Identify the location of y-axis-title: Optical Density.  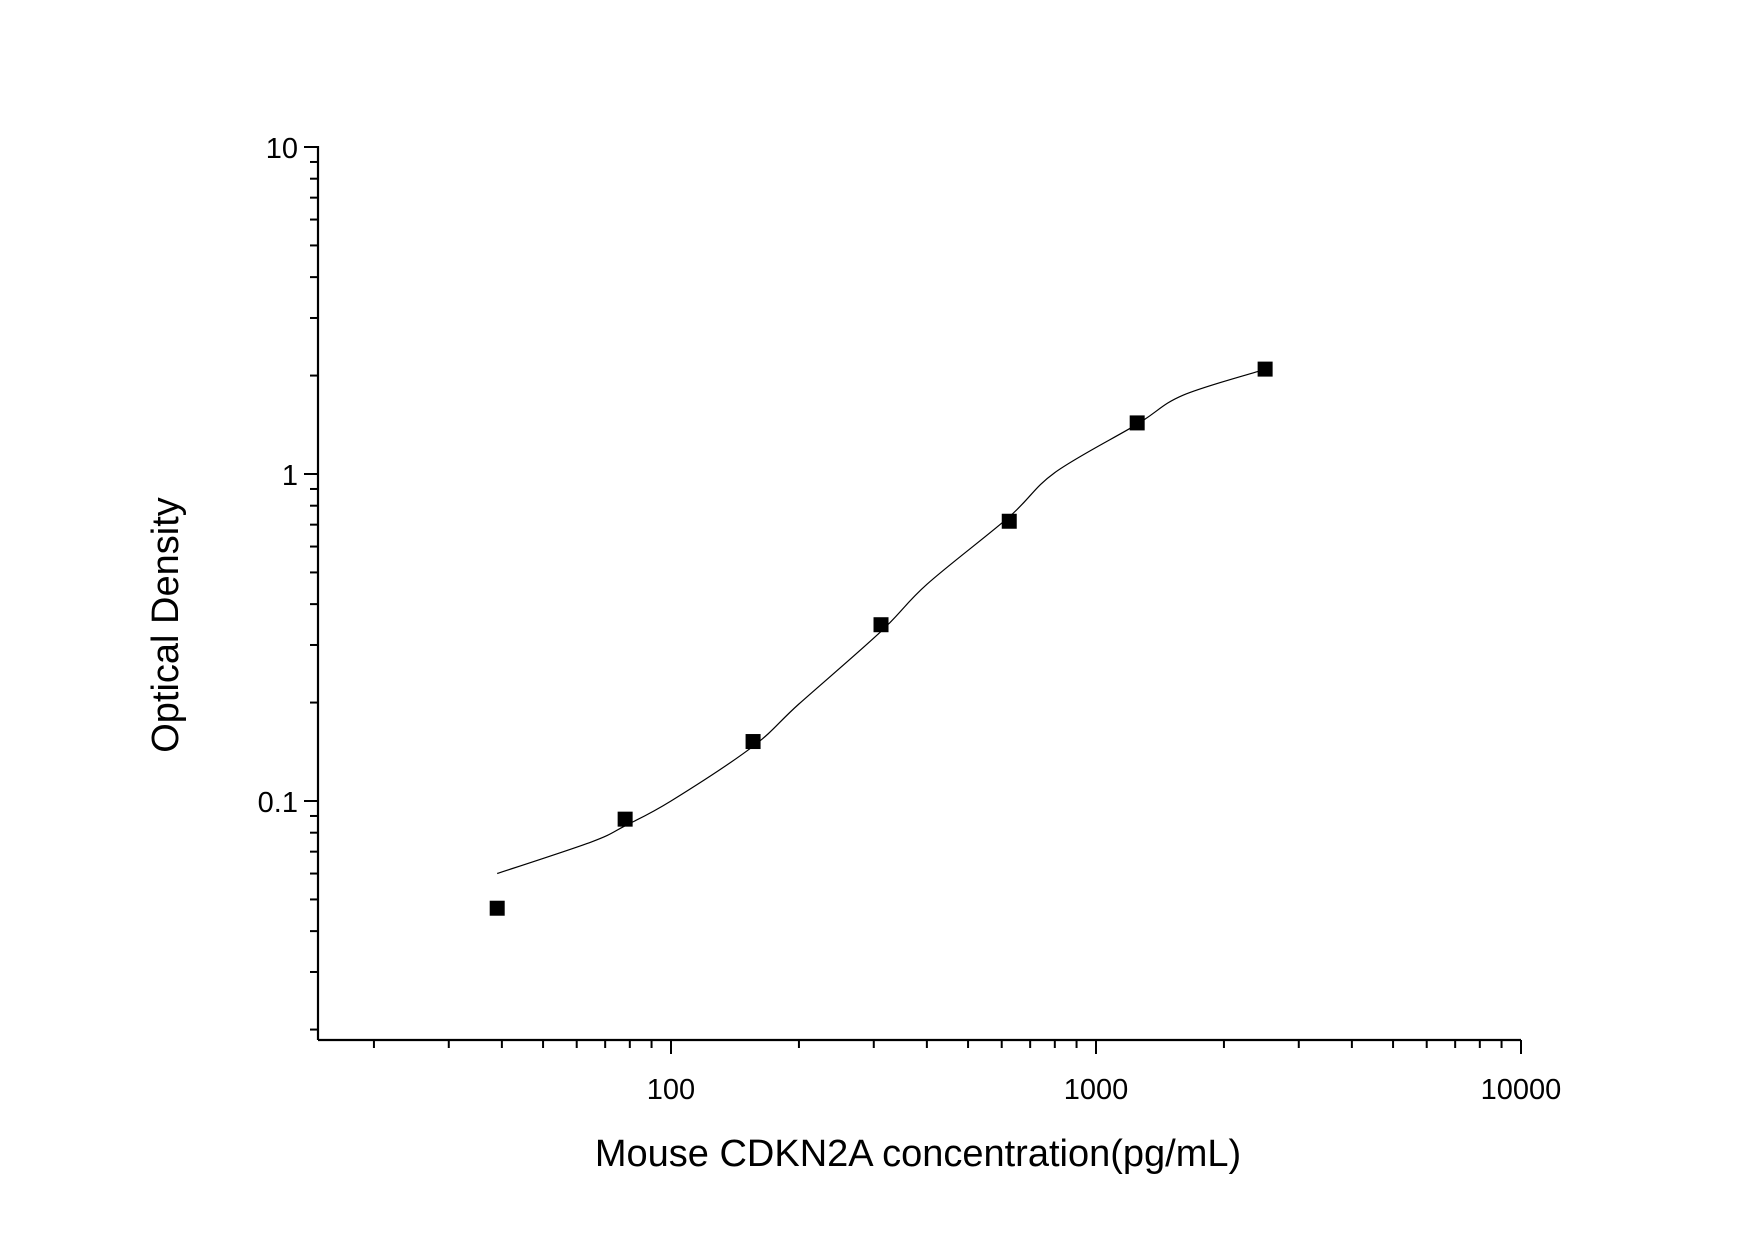
(166, 625).